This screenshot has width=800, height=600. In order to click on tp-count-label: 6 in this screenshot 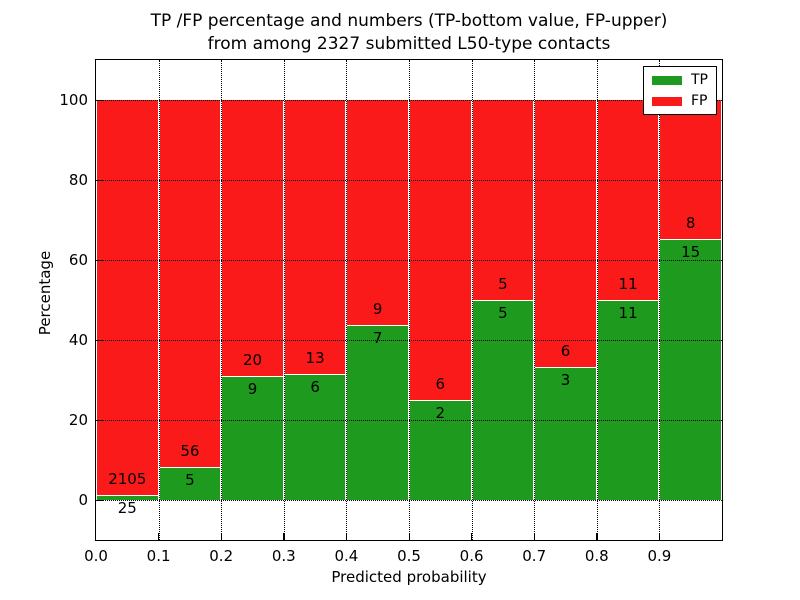, I will do `click(315, 386)`.